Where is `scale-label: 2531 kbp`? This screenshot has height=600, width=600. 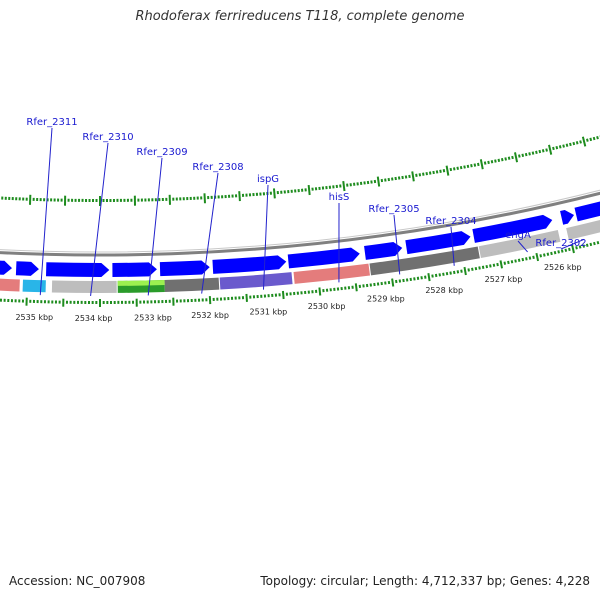
scale-label: 2531 kbp is located at coordinates (269, 311).